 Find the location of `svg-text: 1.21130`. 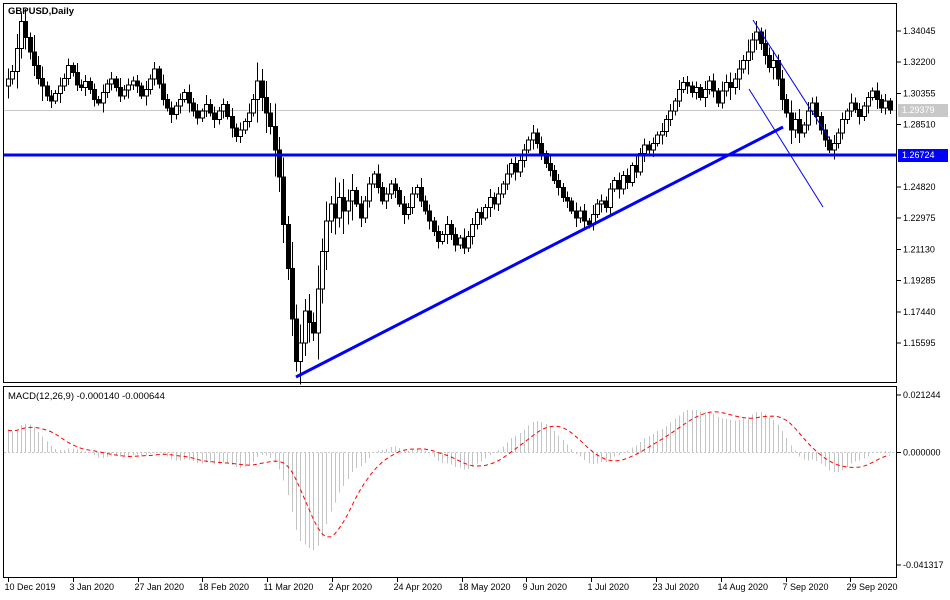

svg-text: 1.21130 is located at coordinates (919, 249).